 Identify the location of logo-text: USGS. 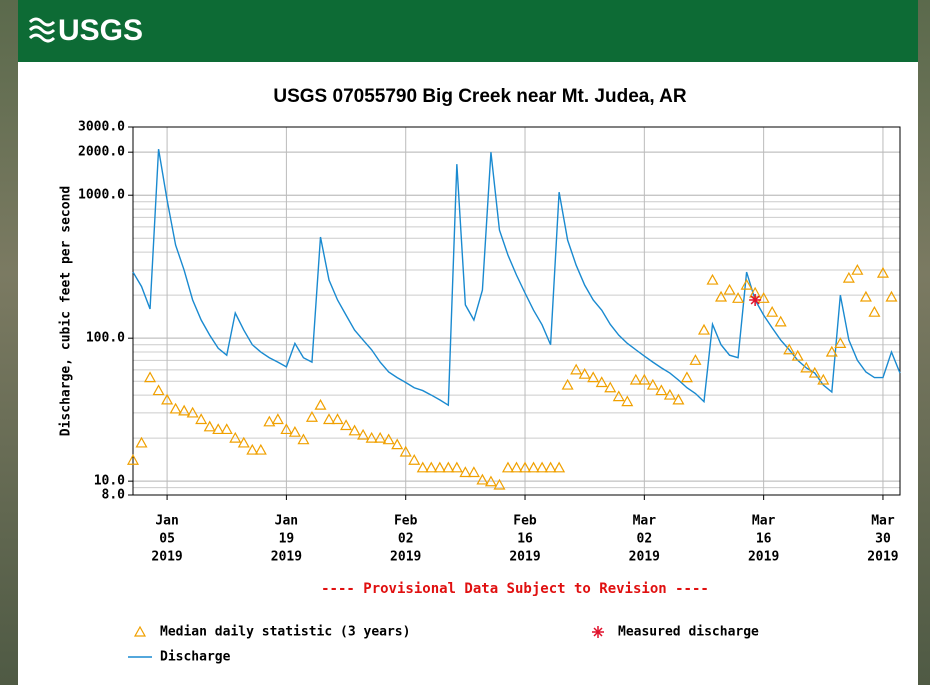
(100, 30).